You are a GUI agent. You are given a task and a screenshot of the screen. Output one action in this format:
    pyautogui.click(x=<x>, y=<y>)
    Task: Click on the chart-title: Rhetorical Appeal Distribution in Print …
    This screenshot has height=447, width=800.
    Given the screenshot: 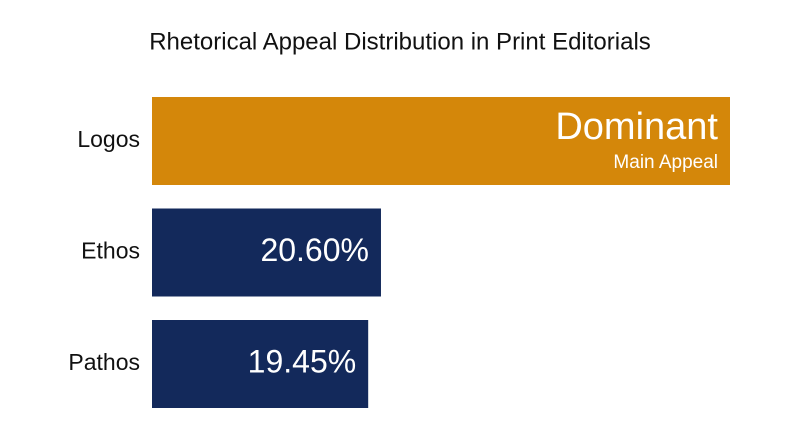 What is the action you would take?
    pyautogui.click(x=400, y=41)
    